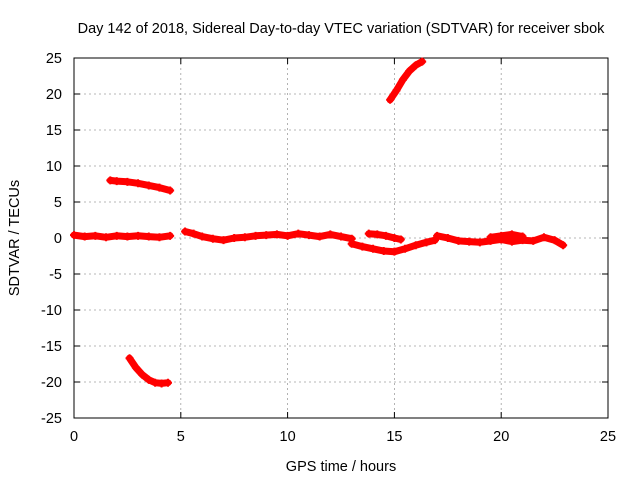 The width and height of the screenshot is (640, 480). Describe the element at coordinates (51, 347) in the screenshot. I see `y-tick-label: -15` at that location.